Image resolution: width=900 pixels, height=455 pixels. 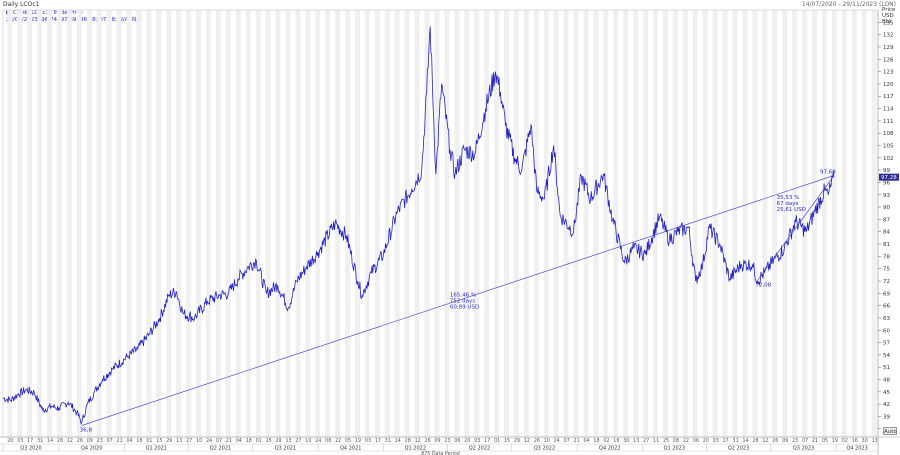 I want to click on trendline, so click(x=796, y=228).